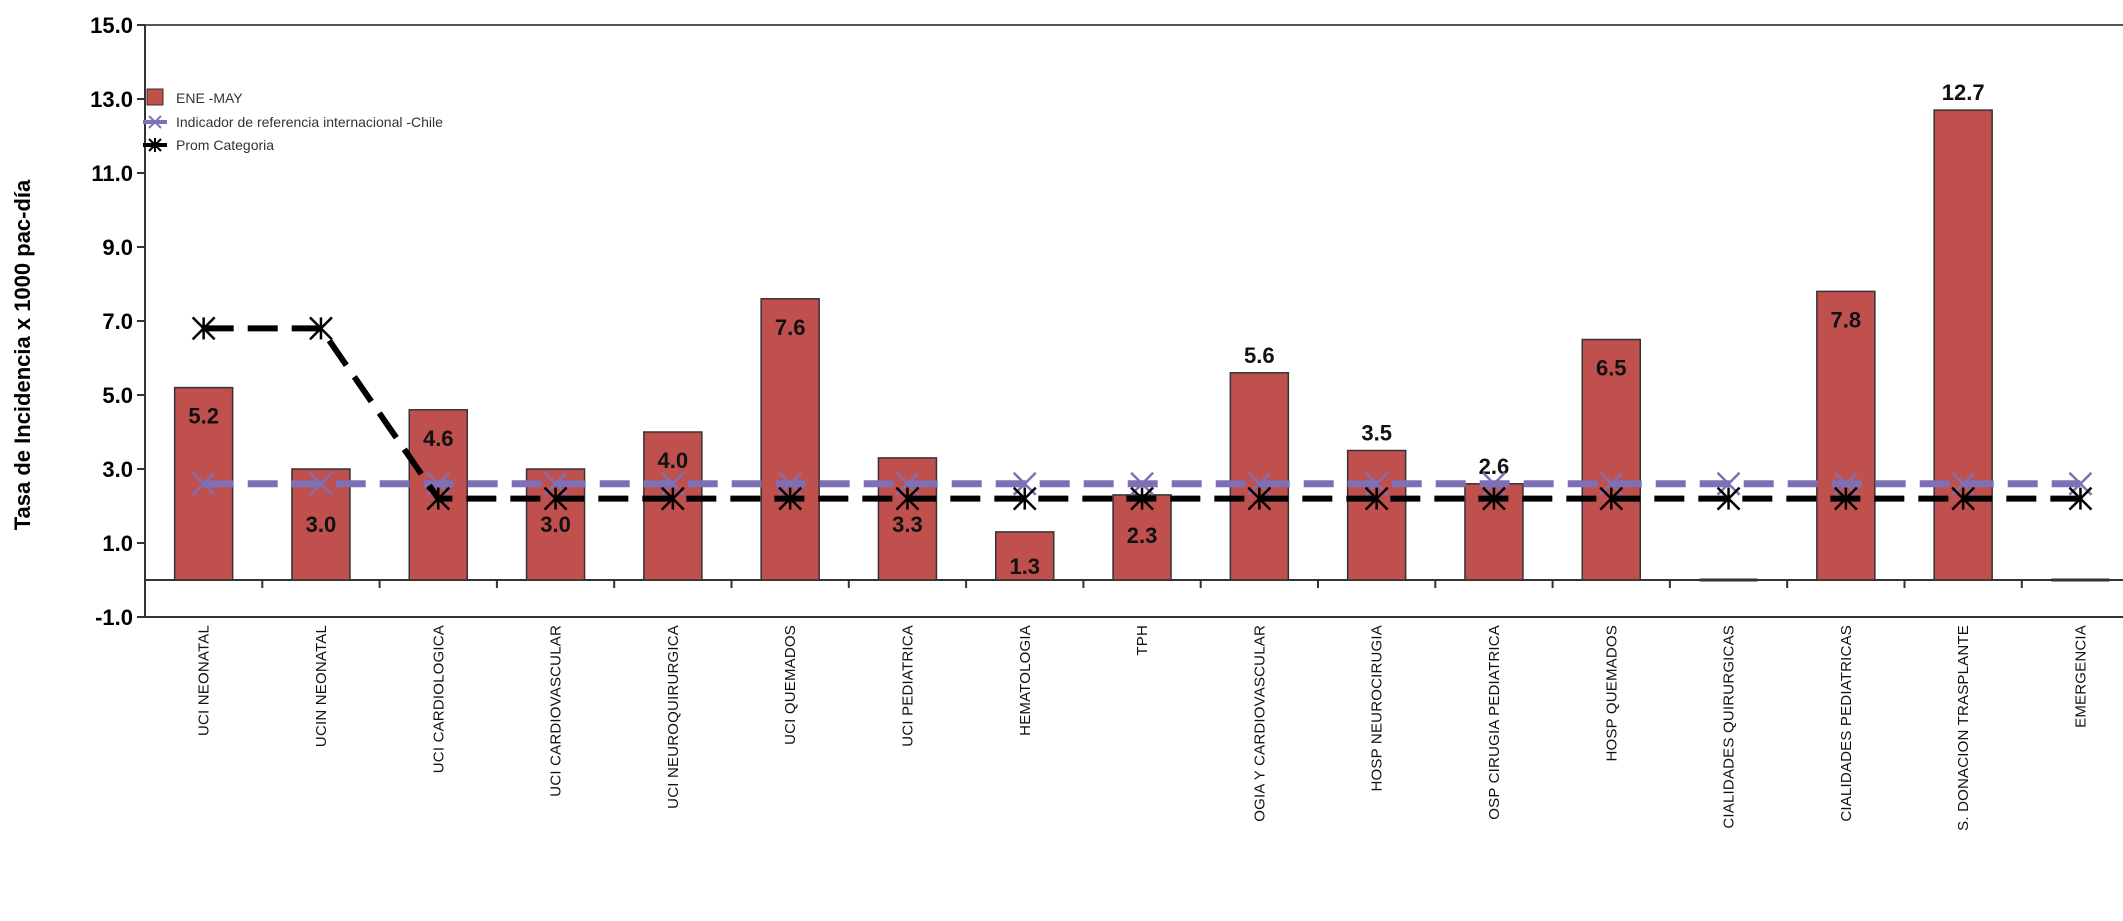 The width and height of the screenshot is (2123, 921). Describe the element at coordinates (790, 327) in the screenshot. I see `data-label: 7.6` at that location.